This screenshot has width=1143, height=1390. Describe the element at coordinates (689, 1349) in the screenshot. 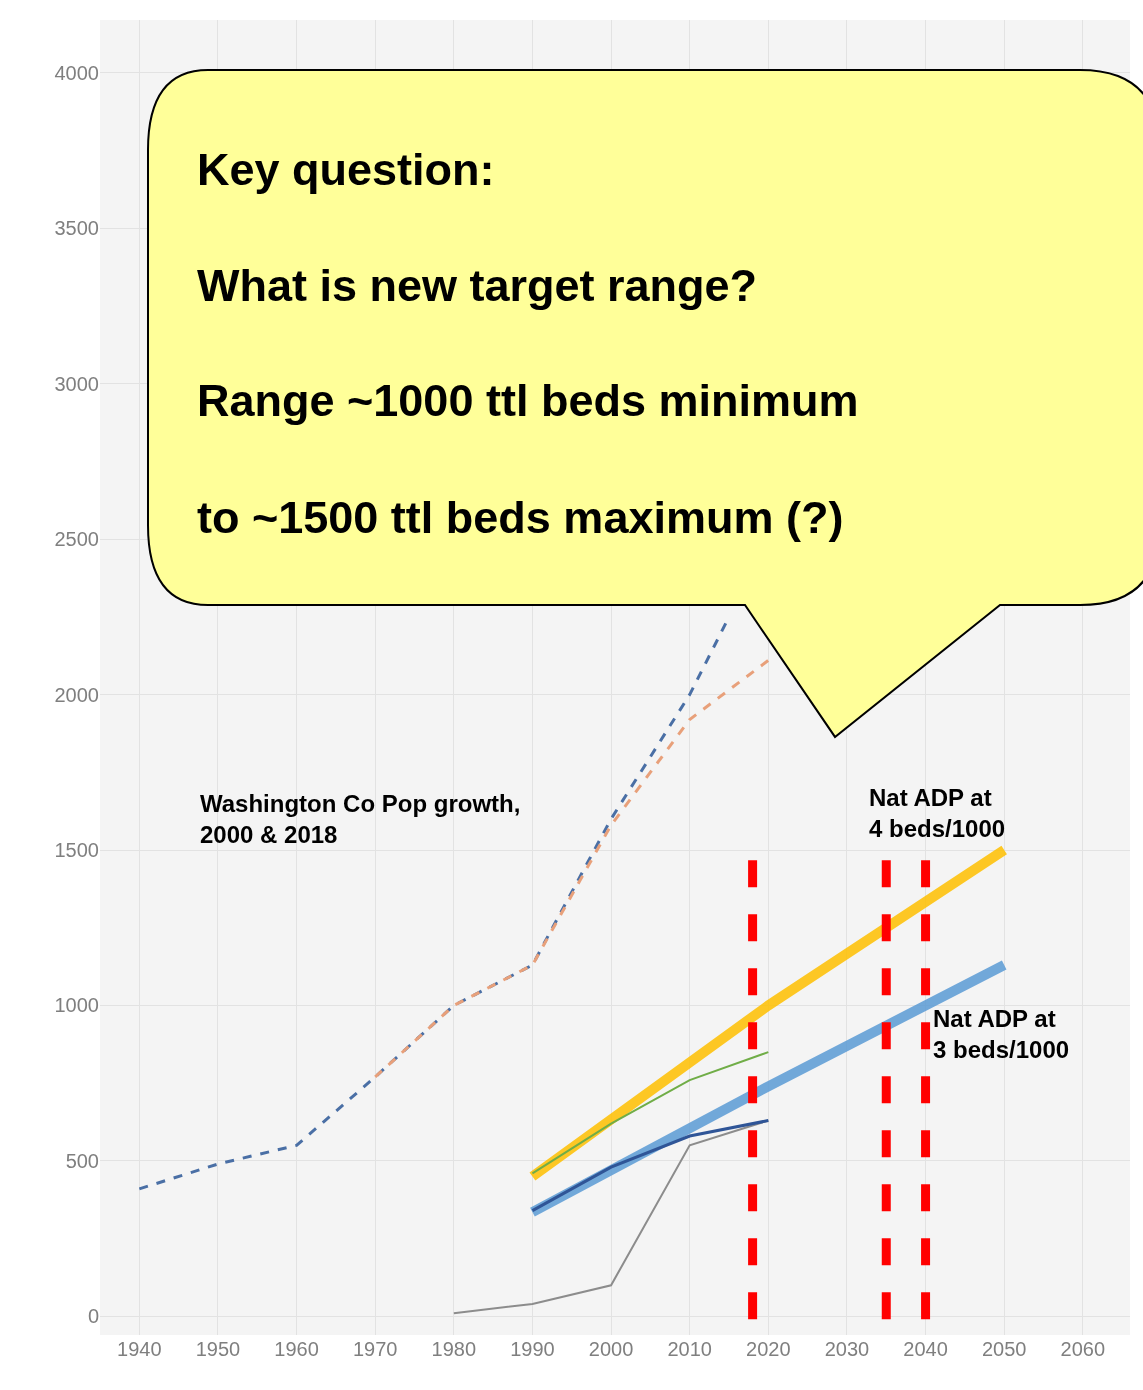

I see `x-tick-label: 2010` at that location.